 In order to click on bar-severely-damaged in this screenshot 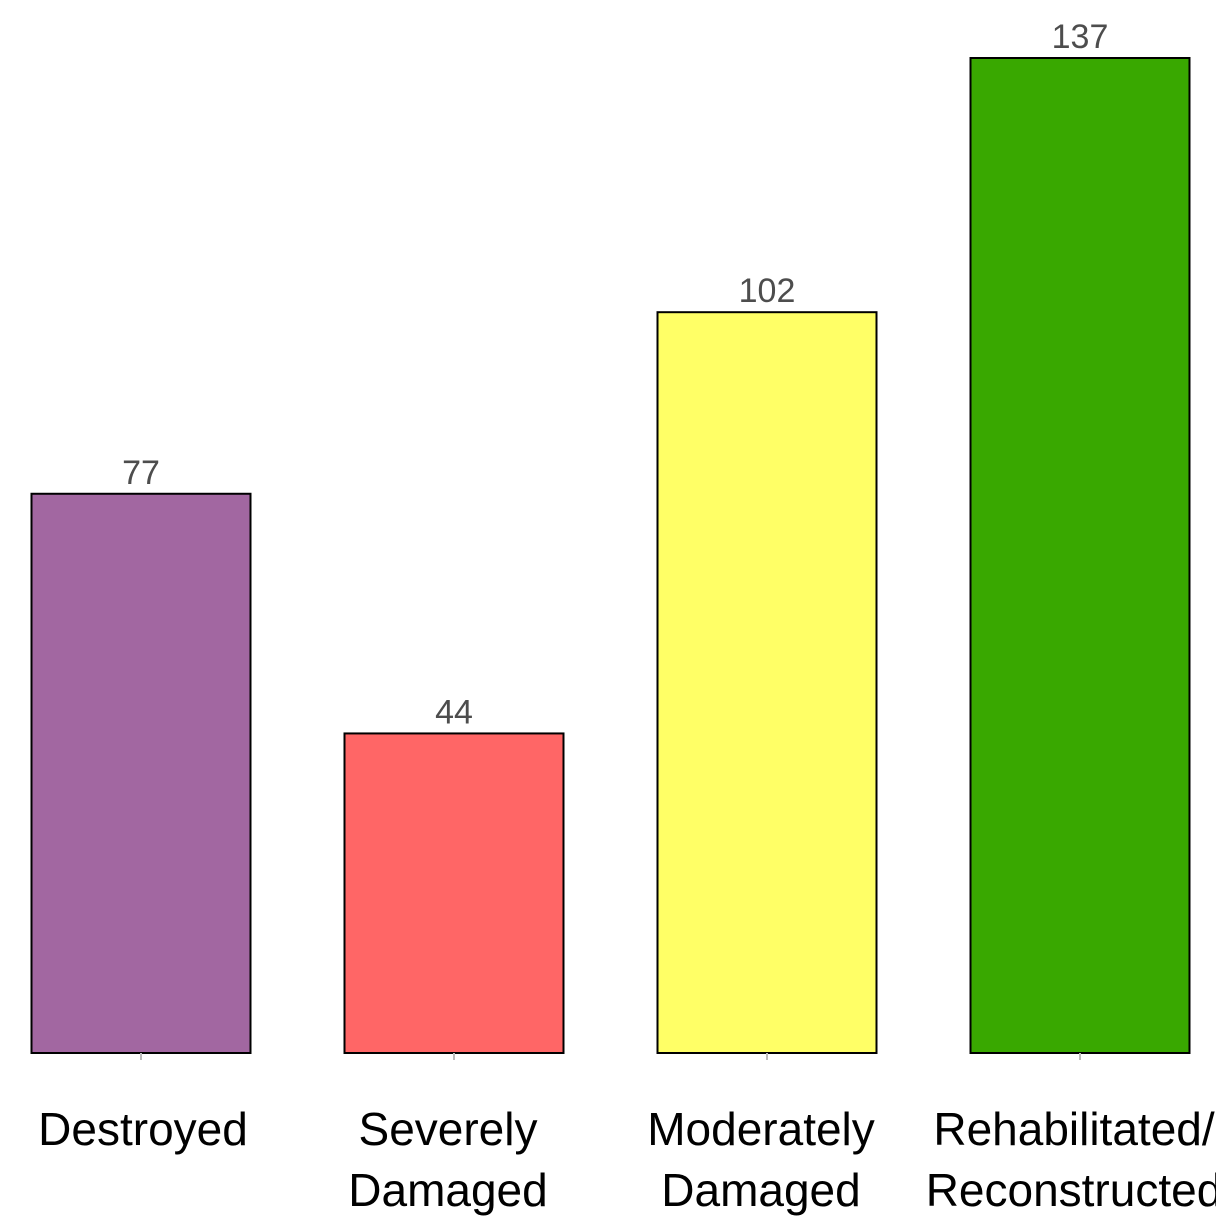, I will do `click(454, 893)`.